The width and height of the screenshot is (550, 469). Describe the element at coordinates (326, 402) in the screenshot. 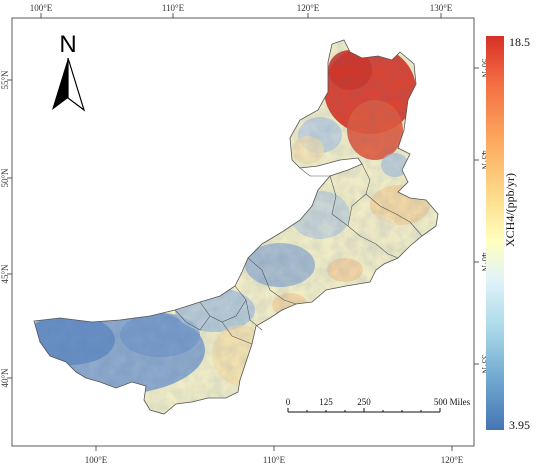

I see `scale-label: 125` at that location.